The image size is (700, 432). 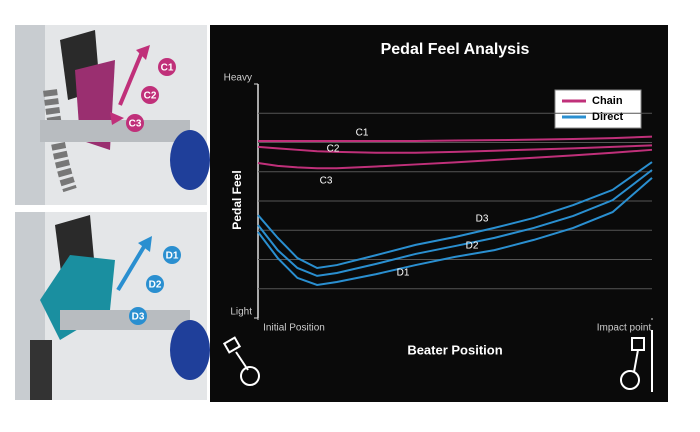 I want to click on chain, so click(x=60, y=141).